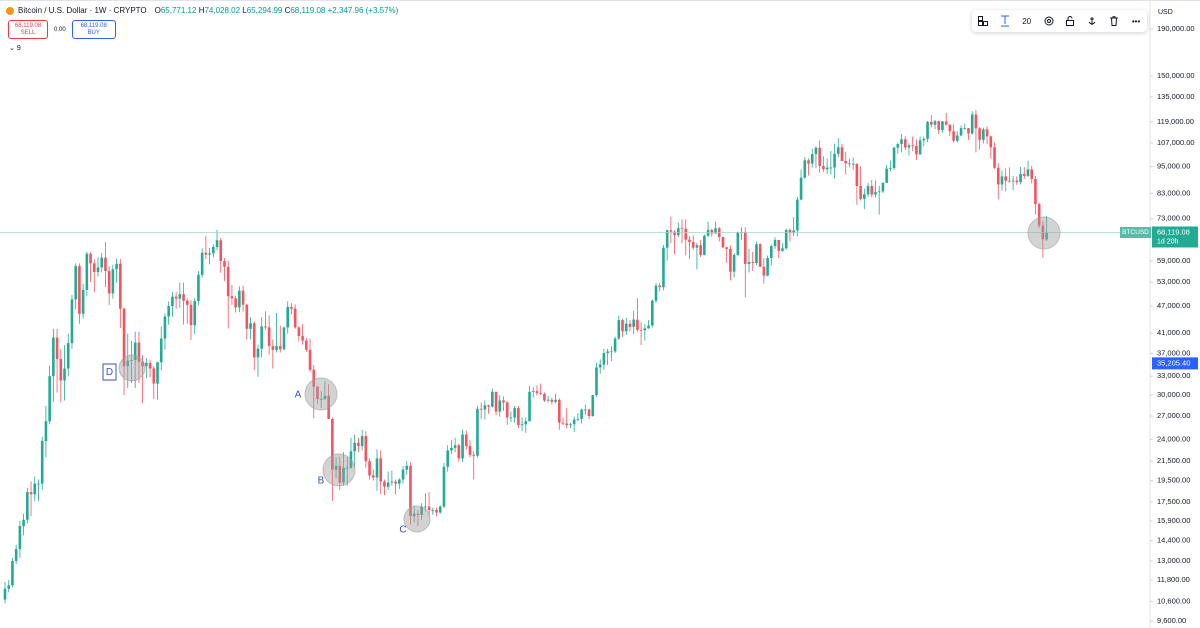 The image size is (1200, 628). What do you see at coordinates (178, 10) in the screenshot?
I see `ohlc-value: 65,771.12` at bounding box center [178, 10].